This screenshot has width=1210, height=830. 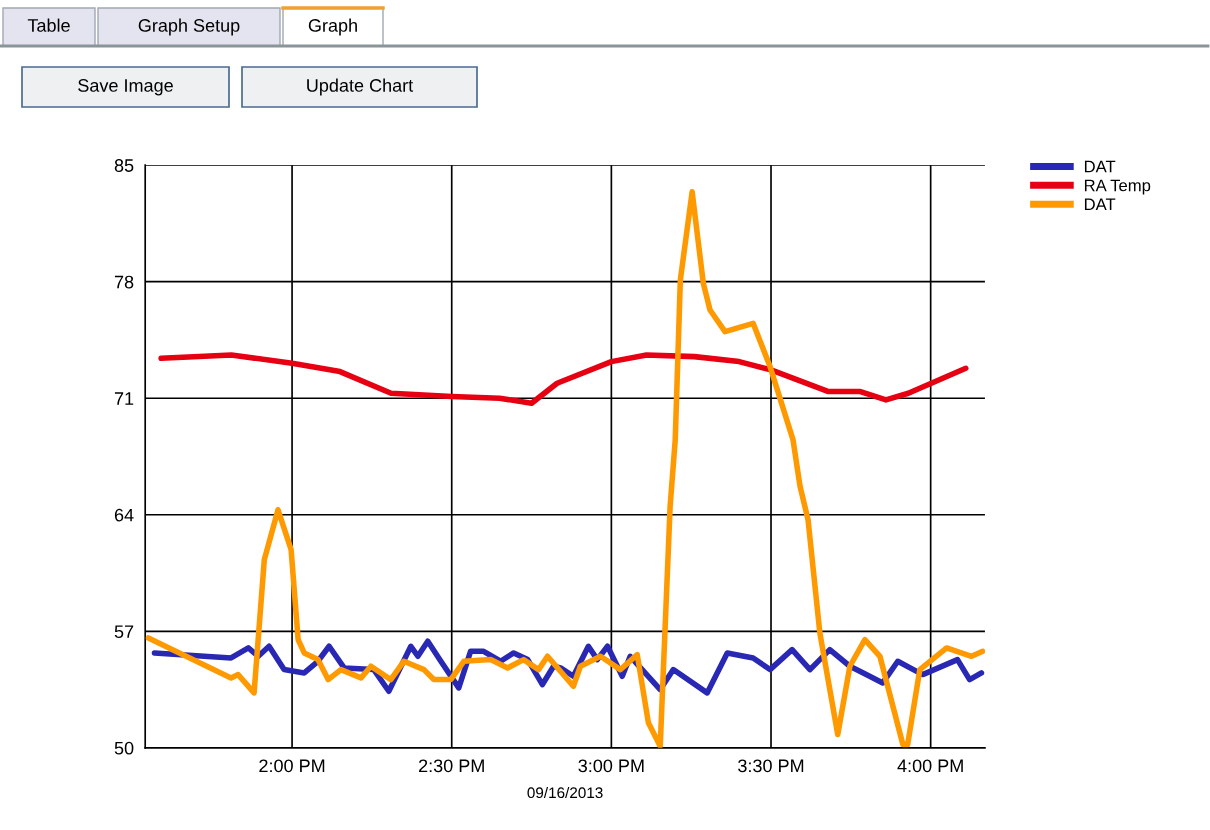 I want to click on y-tick-label: 64, so click(x=124, y=515).